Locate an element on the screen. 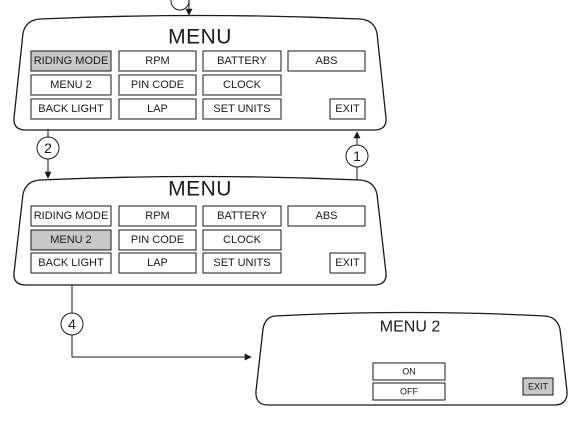 This screenshot has width=582, height=423. step-2-connector: 2 is located at coordinates (48, 154).